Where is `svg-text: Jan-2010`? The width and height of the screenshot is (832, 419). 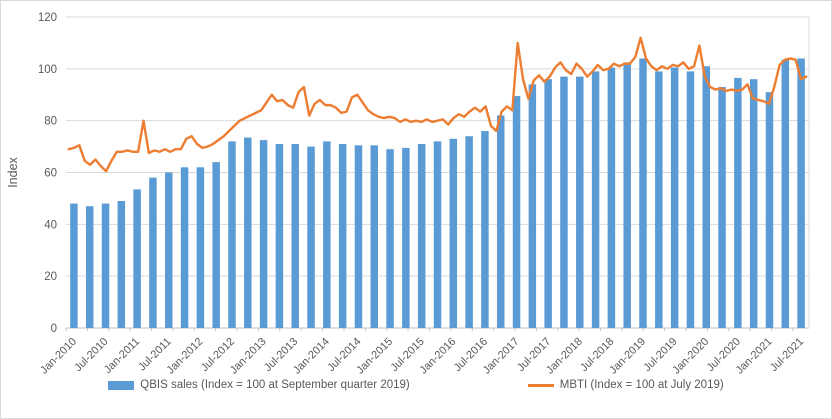 svg-text: Jan-2010 is located at coordinates (58, 356).